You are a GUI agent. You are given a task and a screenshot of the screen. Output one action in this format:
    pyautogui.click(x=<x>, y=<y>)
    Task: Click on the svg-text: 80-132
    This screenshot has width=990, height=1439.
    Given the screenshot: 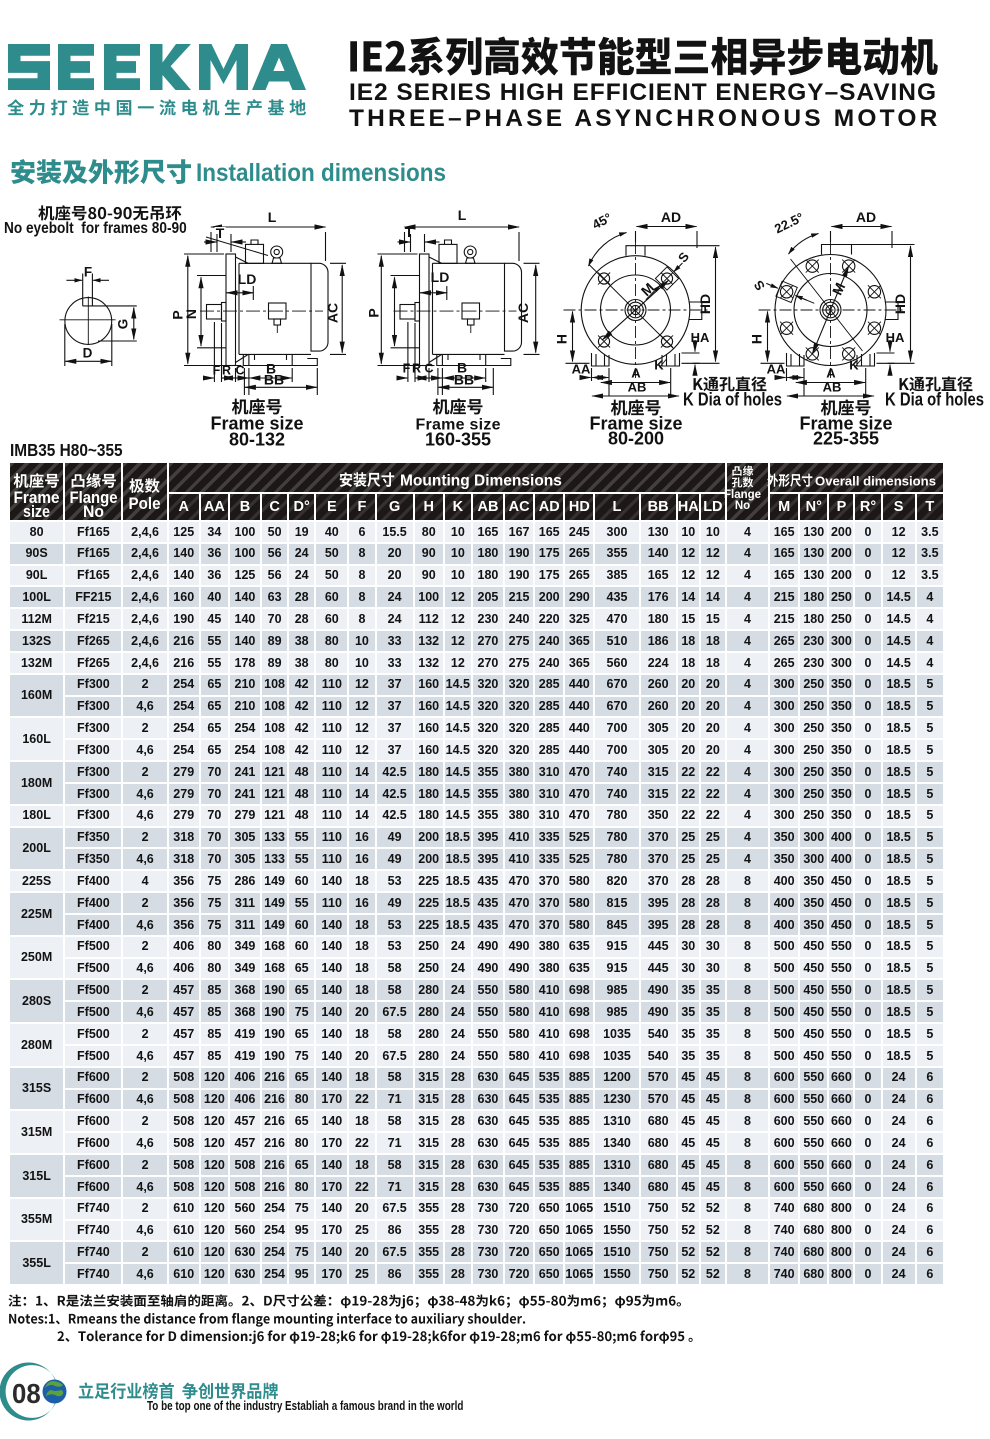 What is the action you would take?
    pyautogui.click(x=257, y=440)
    